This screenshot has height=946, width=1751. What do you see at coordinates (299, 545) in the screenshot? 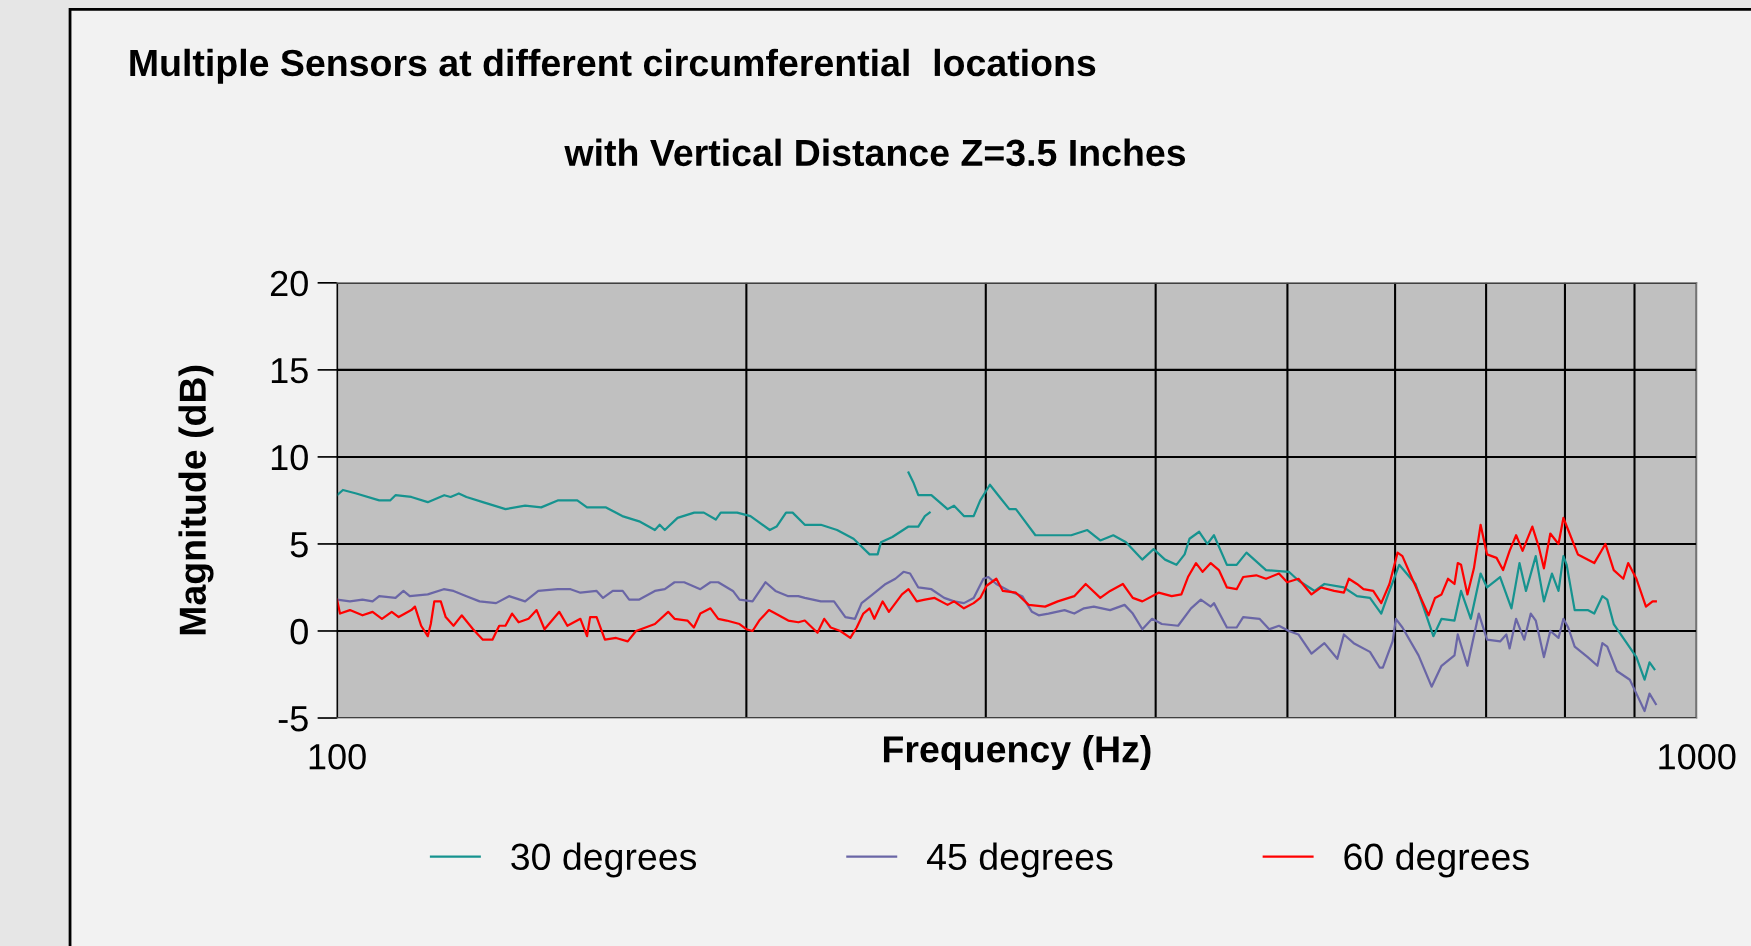
I see `y-tick-label: 5` at bounding box center [299, 545].